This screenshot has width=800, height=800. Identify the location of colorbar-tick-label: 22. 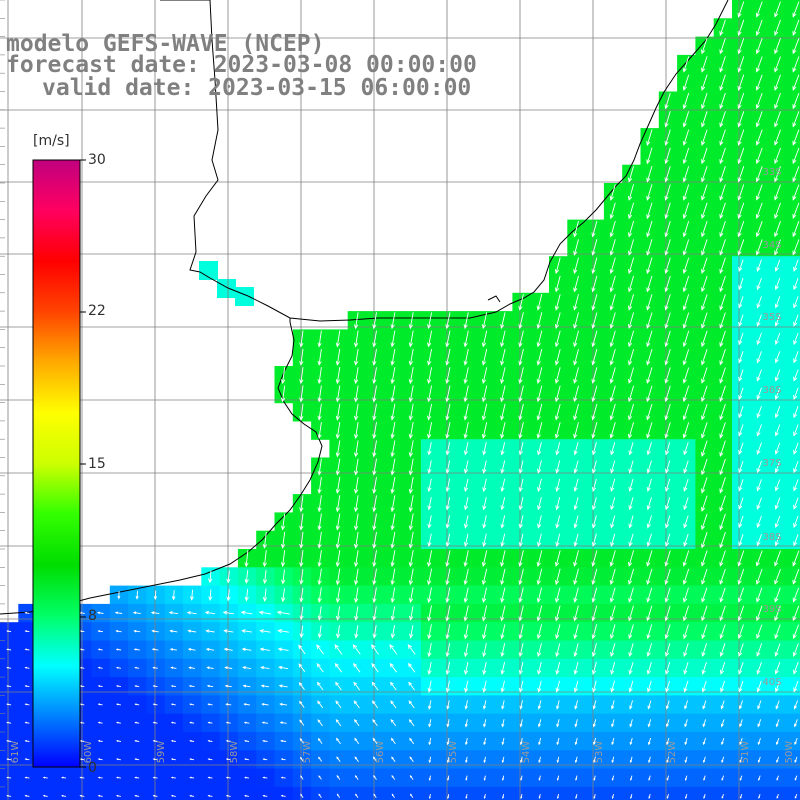
(97, 311).